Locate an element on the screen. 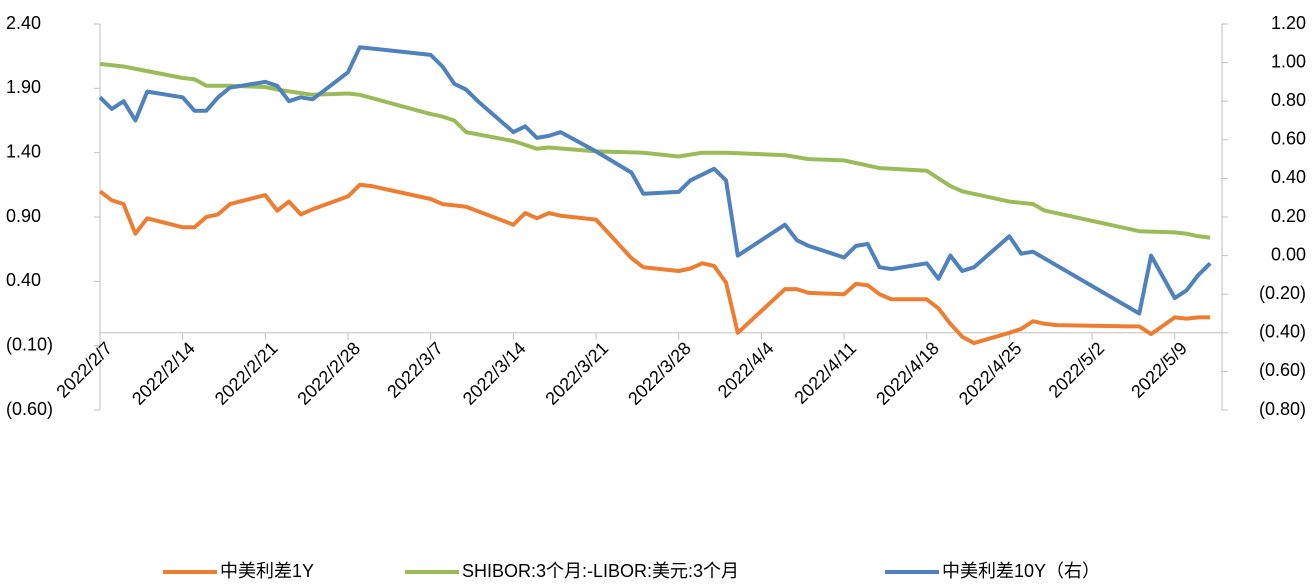  y-tick-label: 0.40 is located at coordinates (23, 280).